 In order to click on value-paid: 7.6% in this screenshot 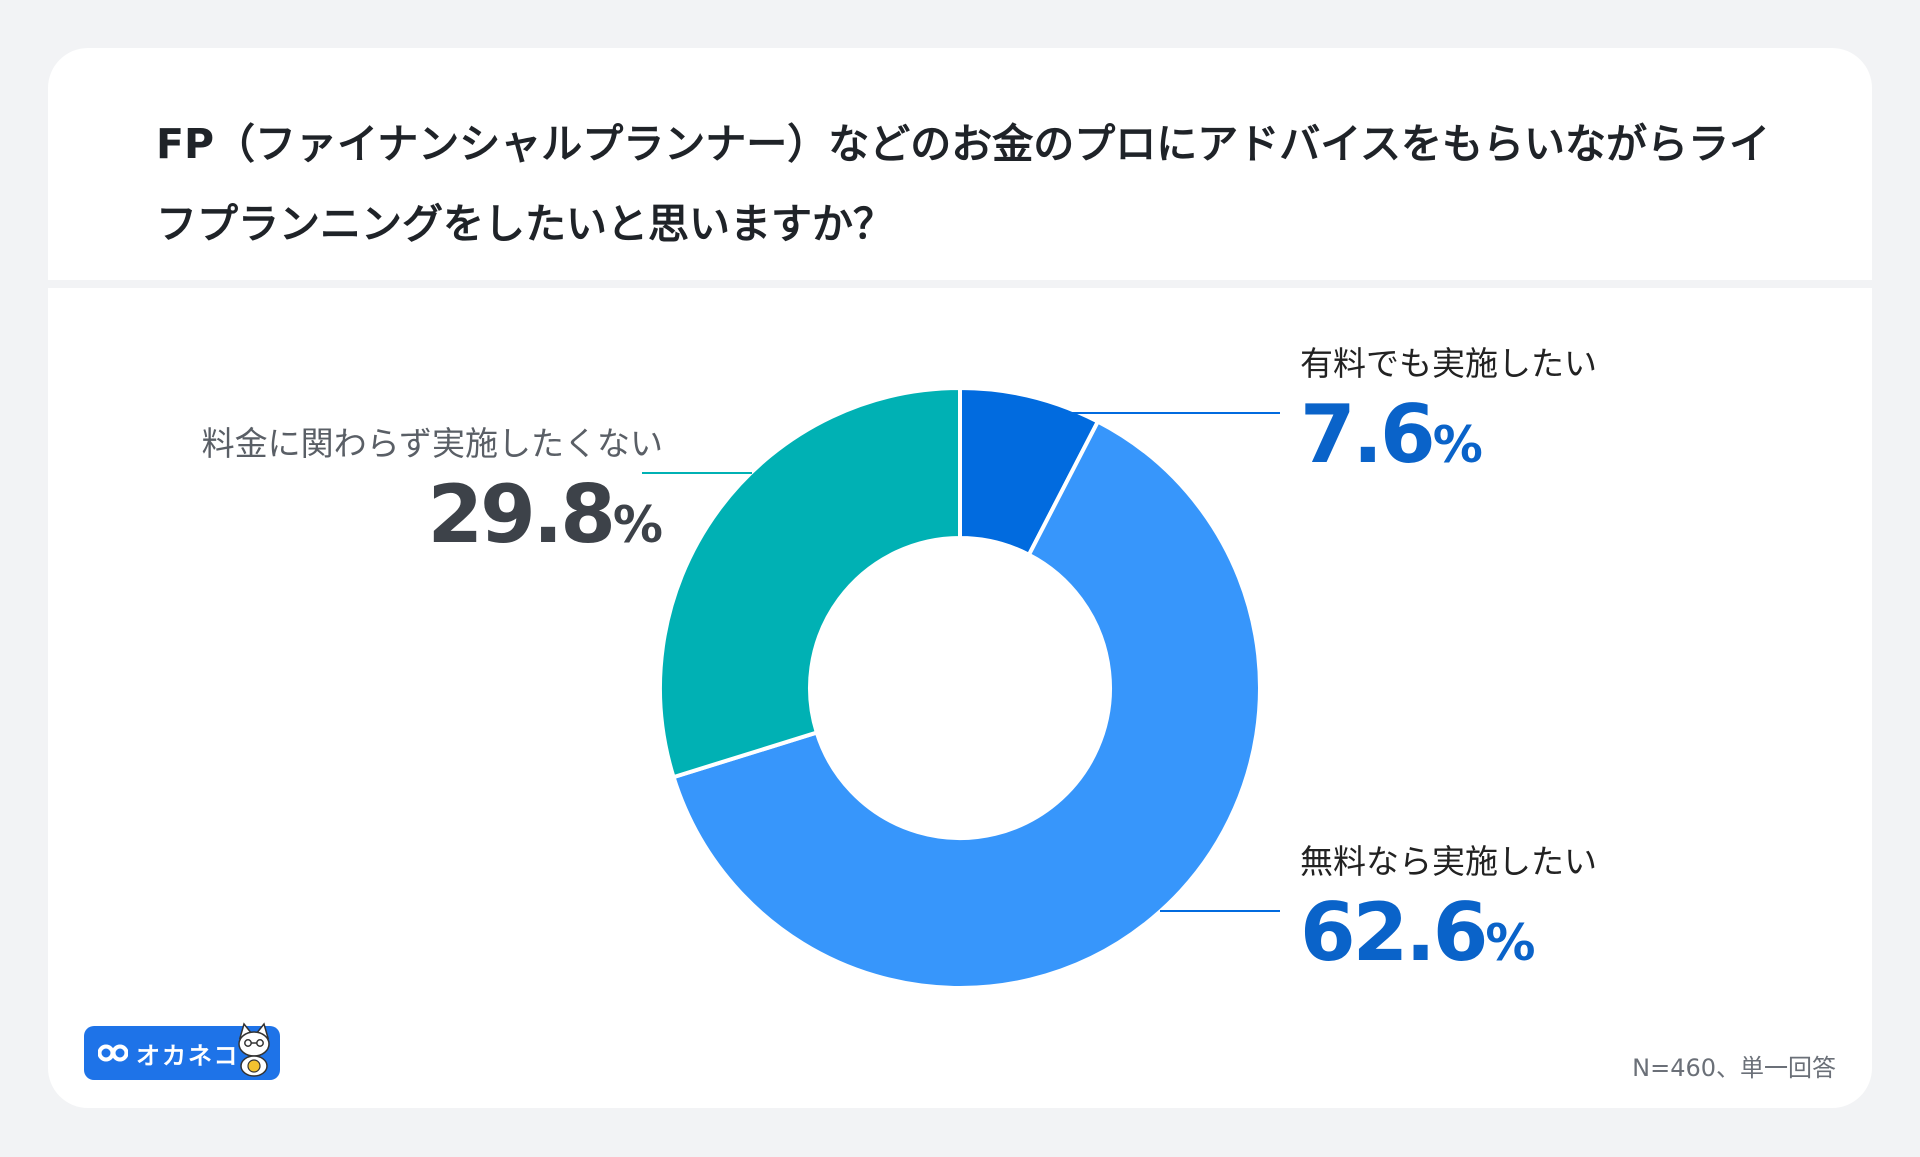, I will do `click(1391, 434)`.